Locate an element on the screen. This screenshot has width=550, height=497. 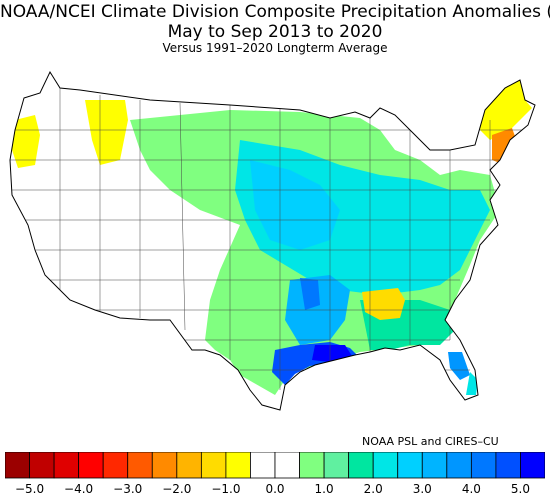
region-gulf-darkest is located at coordinates (332, 353).